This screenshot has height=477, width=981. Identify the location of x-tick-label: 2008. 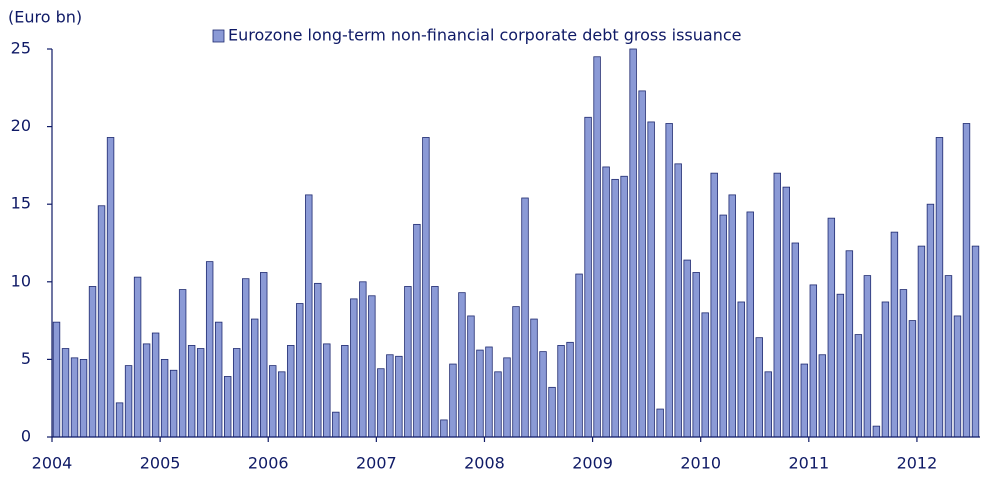
(484, 463).